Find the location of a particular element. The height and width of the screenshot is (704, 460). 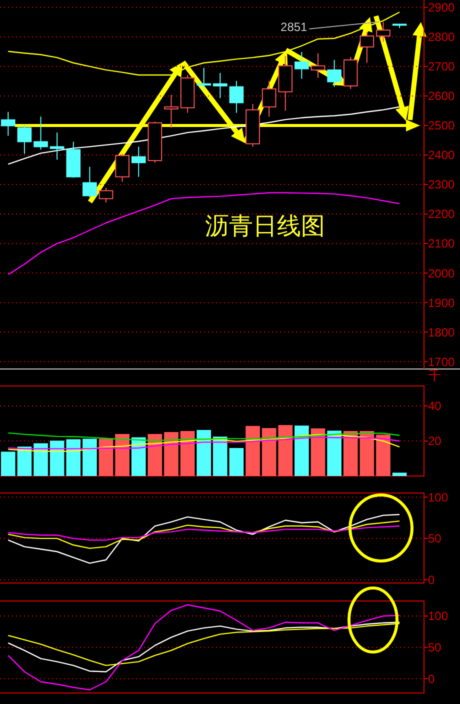

y-tick-label: 2400 is located at coordinates (442, 155).